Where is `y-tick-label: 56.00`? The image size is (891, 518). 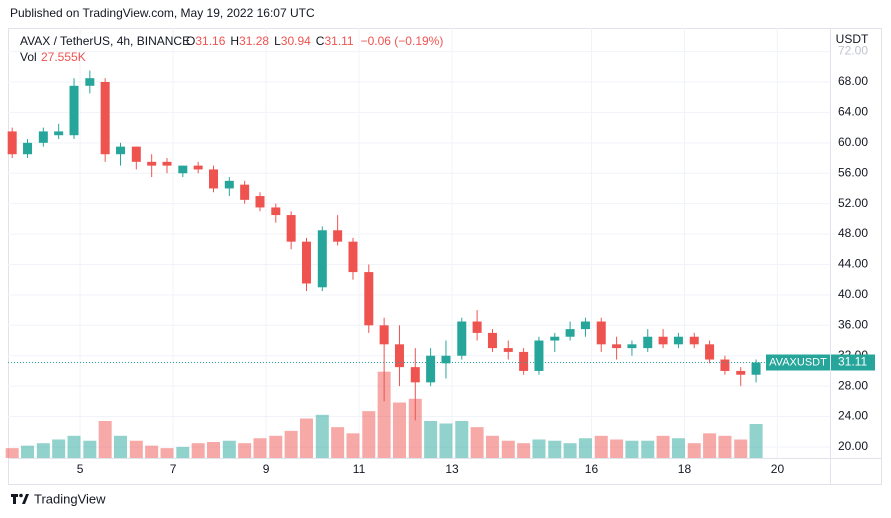 y-tick-label: 56.00 is located at coordinates (853, 172).